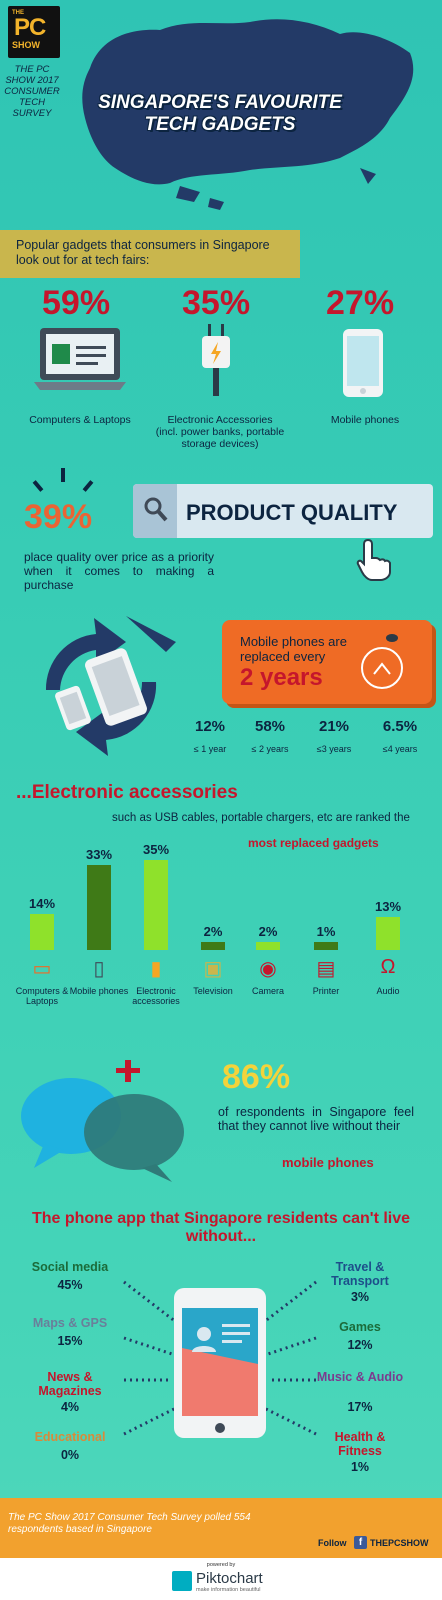  I want to click on app-left-value-3: 0%, so click(70, 1455).